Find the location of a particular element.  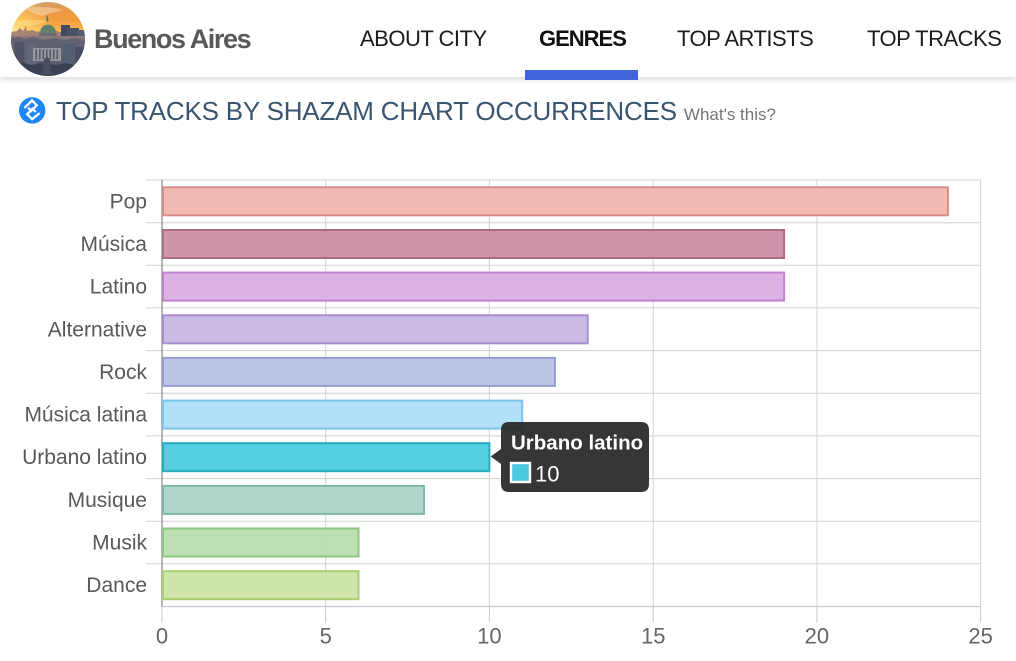

svg-text: Rock is located at coordinates (123, 372).